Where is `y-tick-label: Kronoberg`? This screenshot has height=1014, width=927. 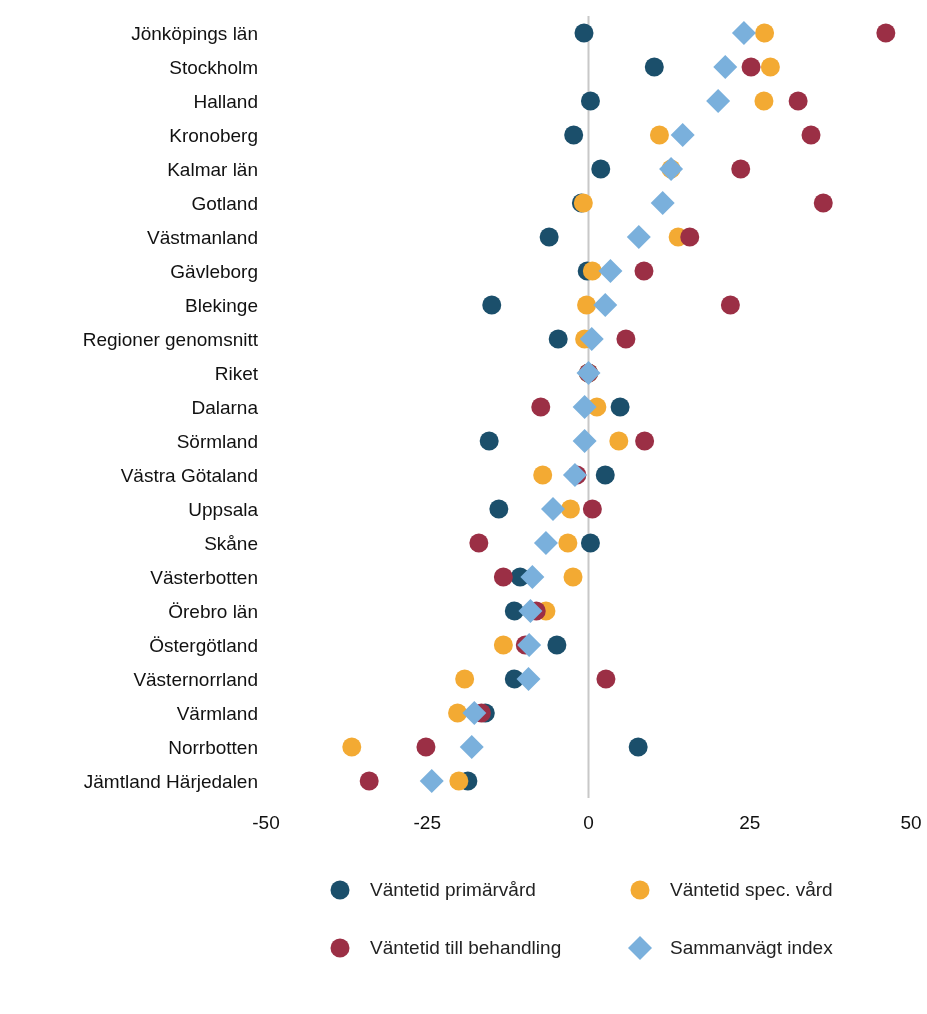
y-tick-label: Kronoberg is located at coordinates (213, 135).